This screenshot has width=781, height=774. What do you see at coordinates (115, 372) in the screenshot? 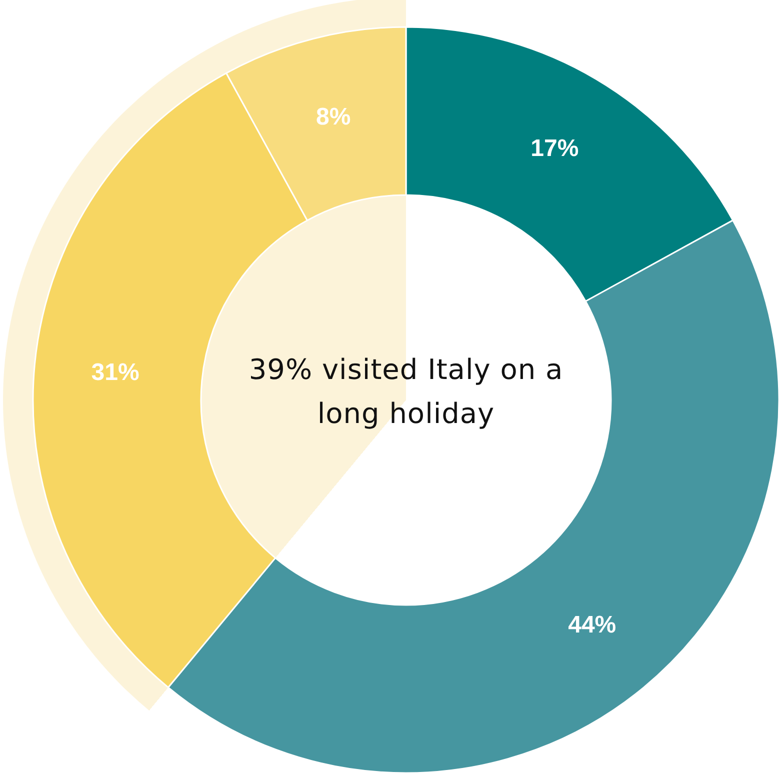
I see `data-label: 31%` at bounding box center [115, 372].